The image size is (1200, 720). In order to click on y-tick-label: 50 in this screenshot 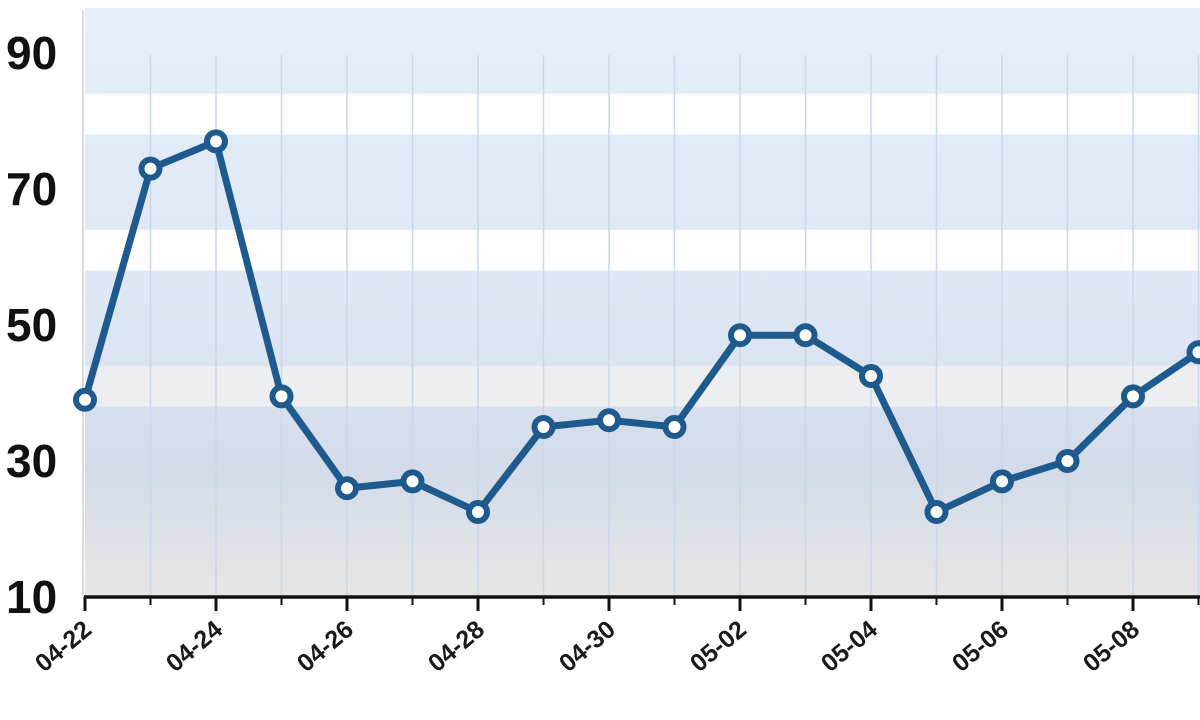, I will do `click(31, 325)`.